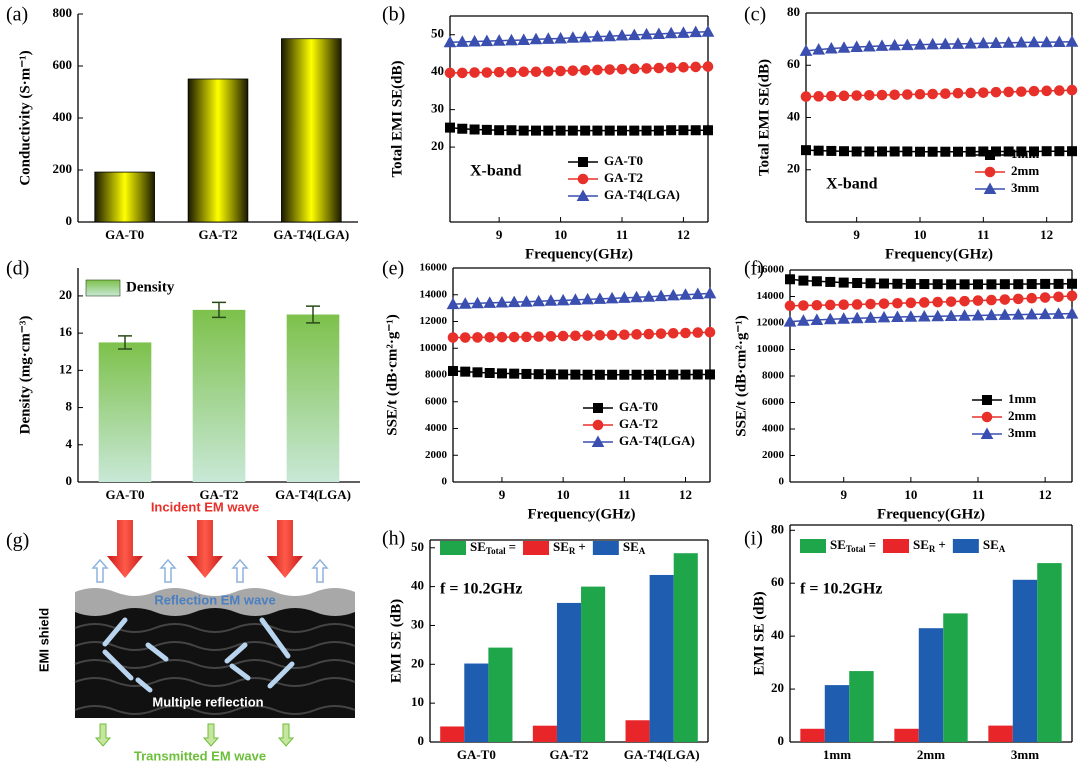  What do you see at coordinates (994, 545) in the screenshot?
I see `legend-label: SEA` at bounding box center [994, 545].